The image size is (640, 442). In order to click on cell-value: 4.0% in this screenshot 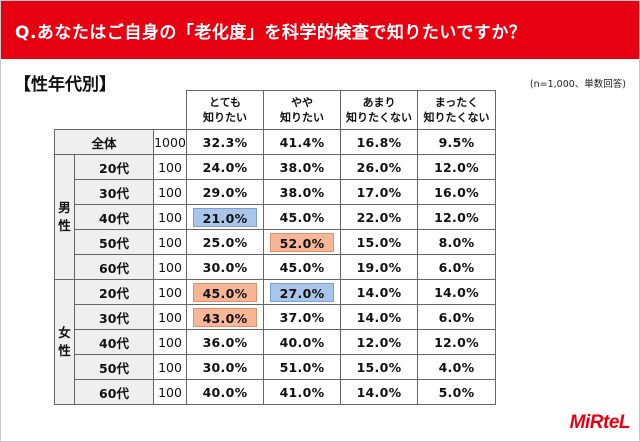, I will do `click(456, 367)`.